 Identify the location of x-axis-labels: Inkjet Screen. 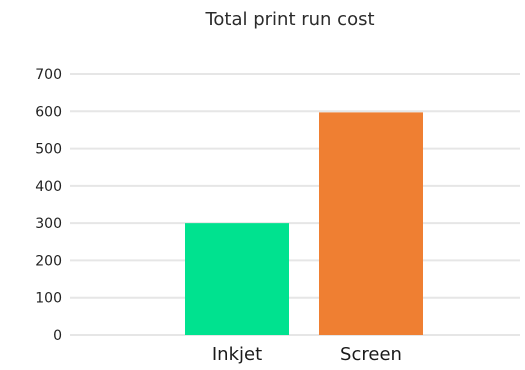
(307, 354).